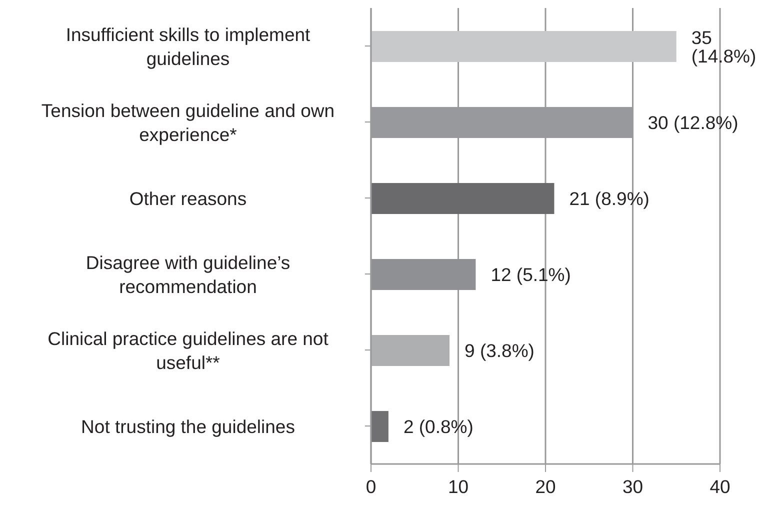 The image size is (768, 506). What do you see at coordinates (609, 199) in the screenshot?
I see `data-label: 21 (8.9%)` at bounding box center [609, 199].